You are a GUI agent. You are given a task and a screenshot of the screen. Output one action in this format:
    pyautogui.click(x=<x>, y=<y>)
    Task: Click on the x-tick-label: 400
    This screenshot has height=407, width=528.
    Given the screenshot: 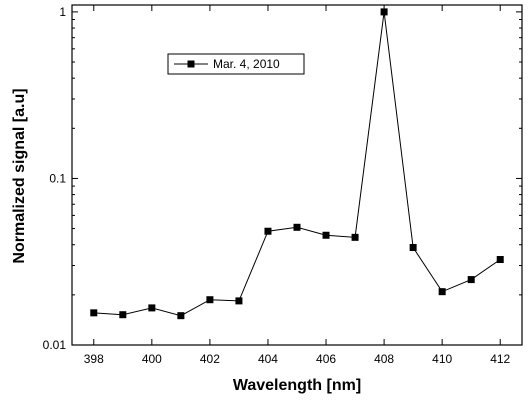 What is the action you would take?
    pyautogui.click(x=152, y=359)
    